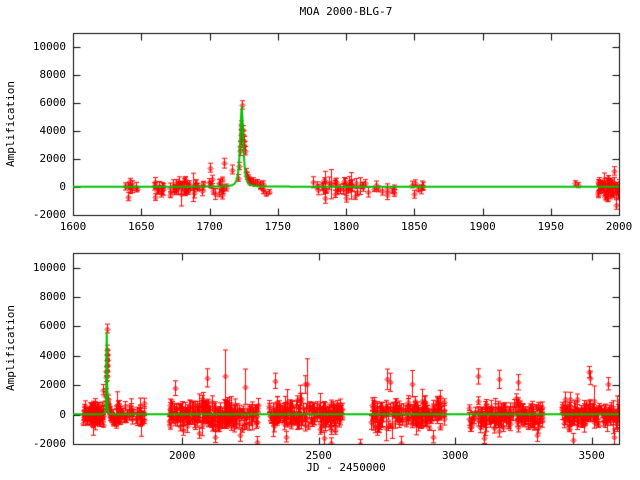  What do you see at coordinates (482, 226) in the screenshot?
I see `x-tick-label: 1900` at bounding box center [482, 226].